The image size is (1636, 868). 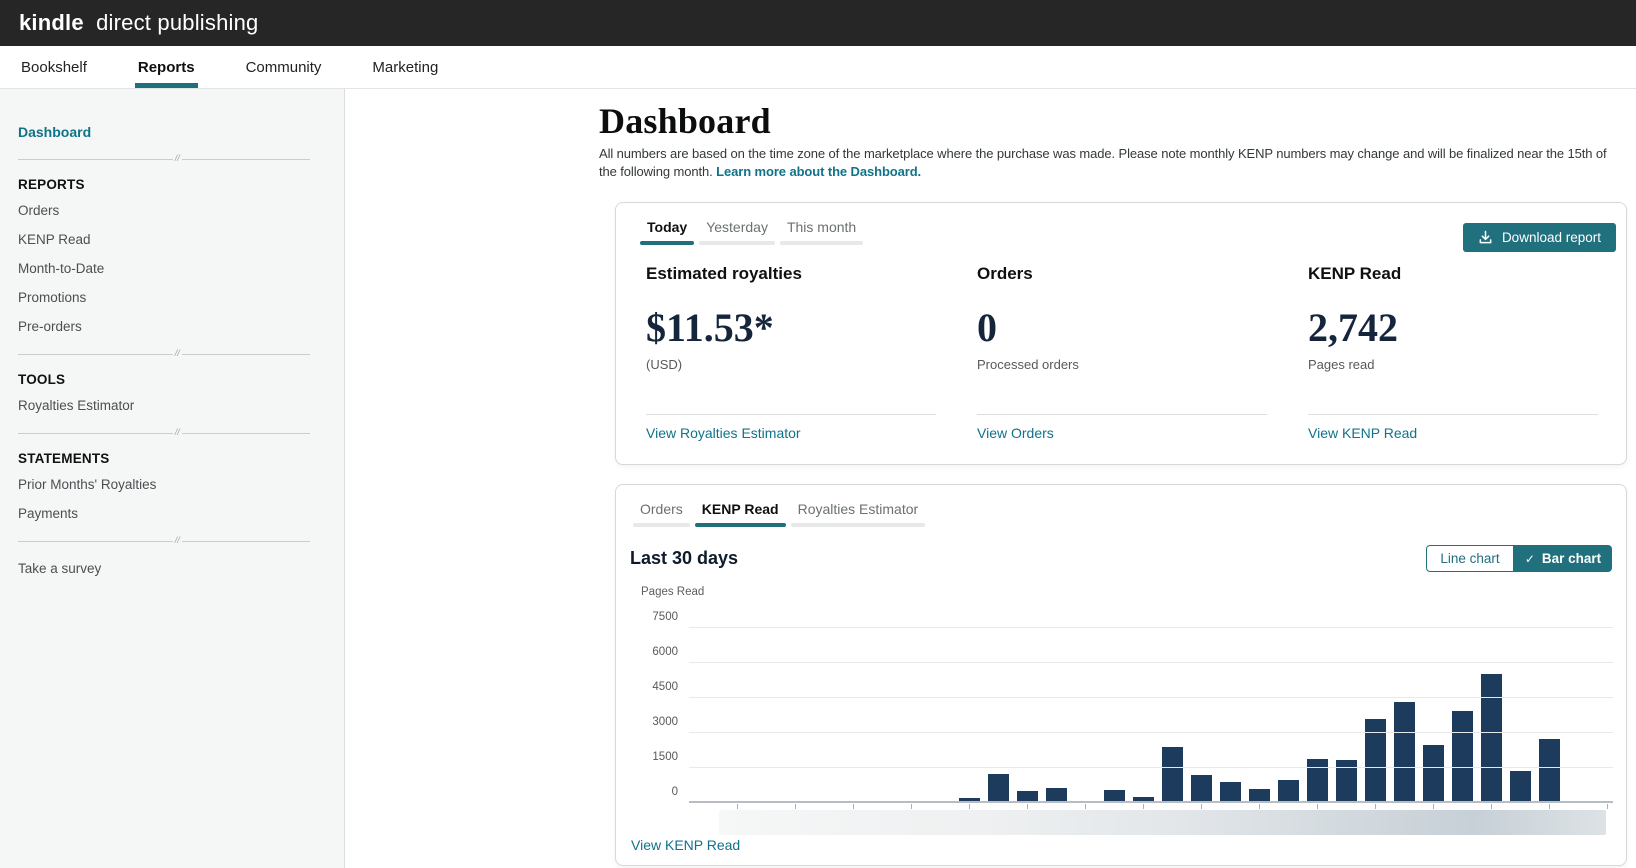 What do you see at coordinates (54, 67) in the screenshot?
I see `nav-tab-bookshelf: Bookshelf` at bounding box center [54, 67].